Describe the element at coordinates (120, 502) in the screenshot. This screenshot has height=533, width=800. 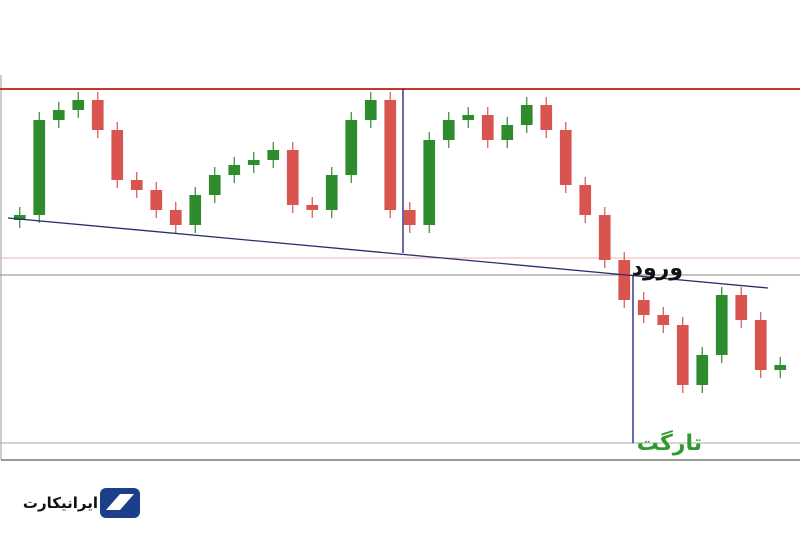
I see `logo-icon-shape` at that location.